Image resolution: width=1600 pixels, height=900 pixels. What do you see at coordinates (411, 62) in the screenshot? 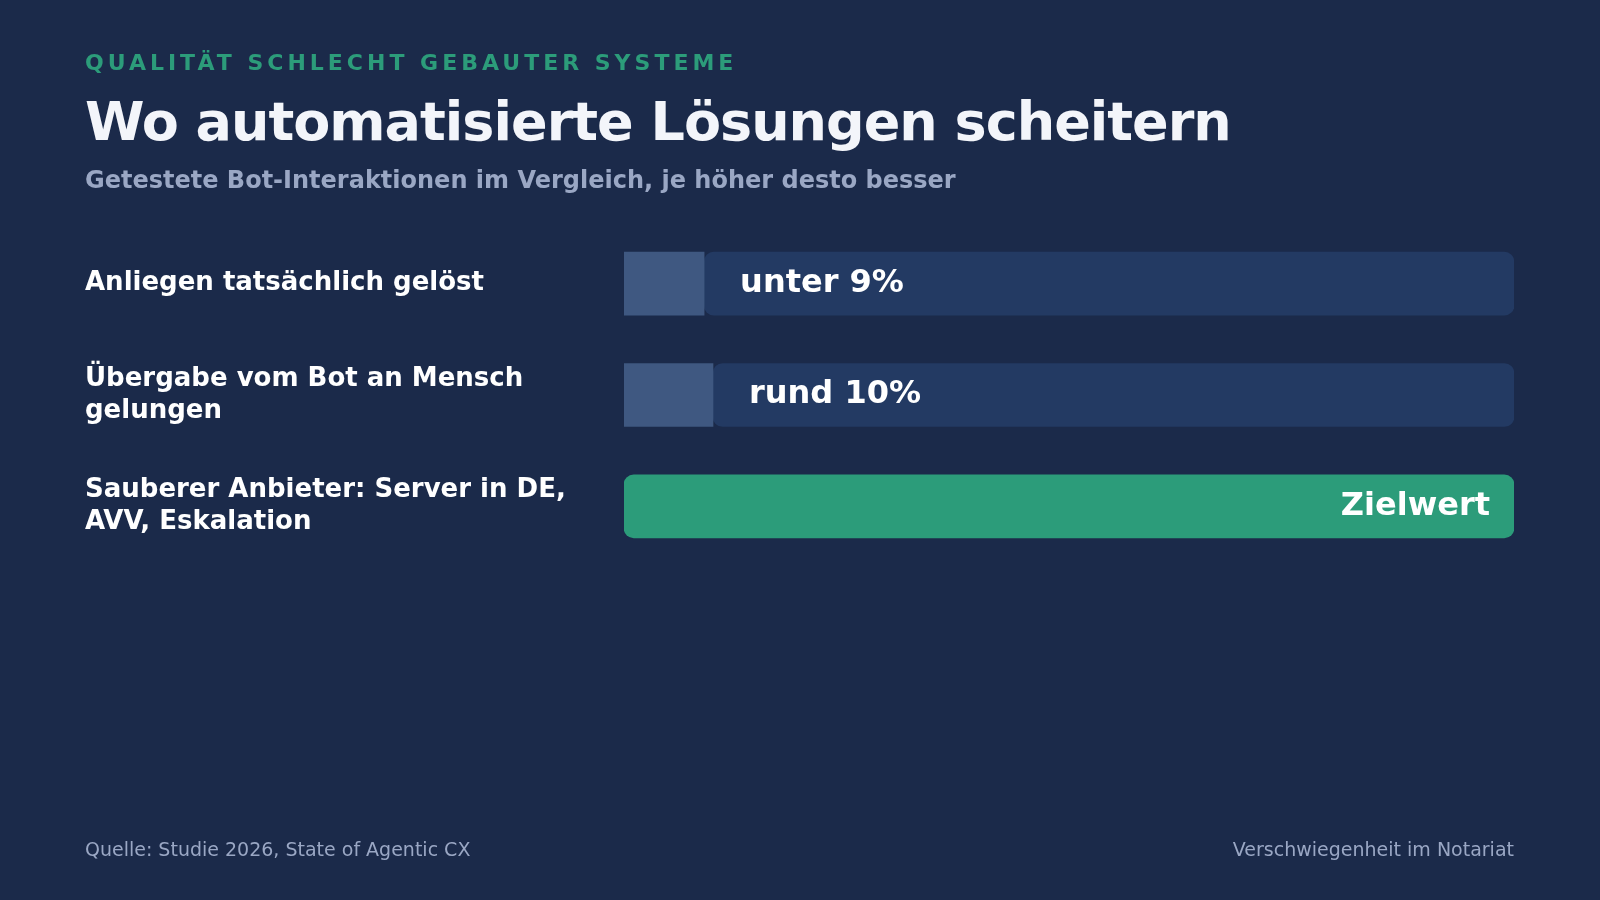
I see `text: QUALITÄT SCHLECHT GEBAUTER SYSTEME` at bounding box center [411, 62].